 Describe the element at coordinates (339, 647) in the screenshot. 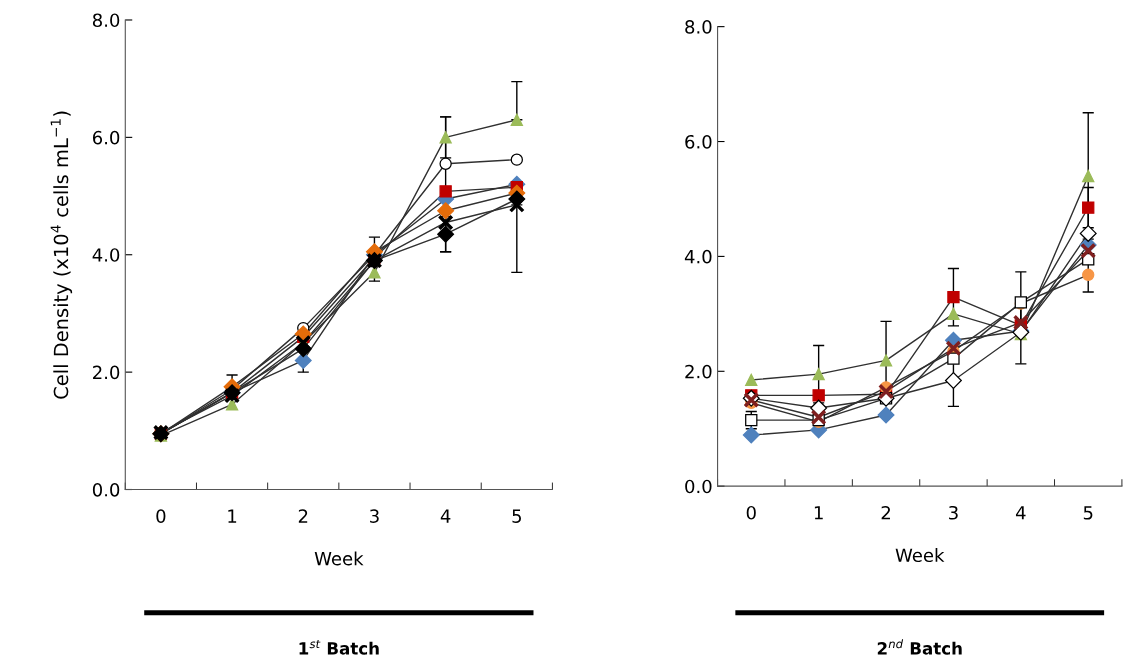

I see `text: 1$^{st}$ Batch` at that location.